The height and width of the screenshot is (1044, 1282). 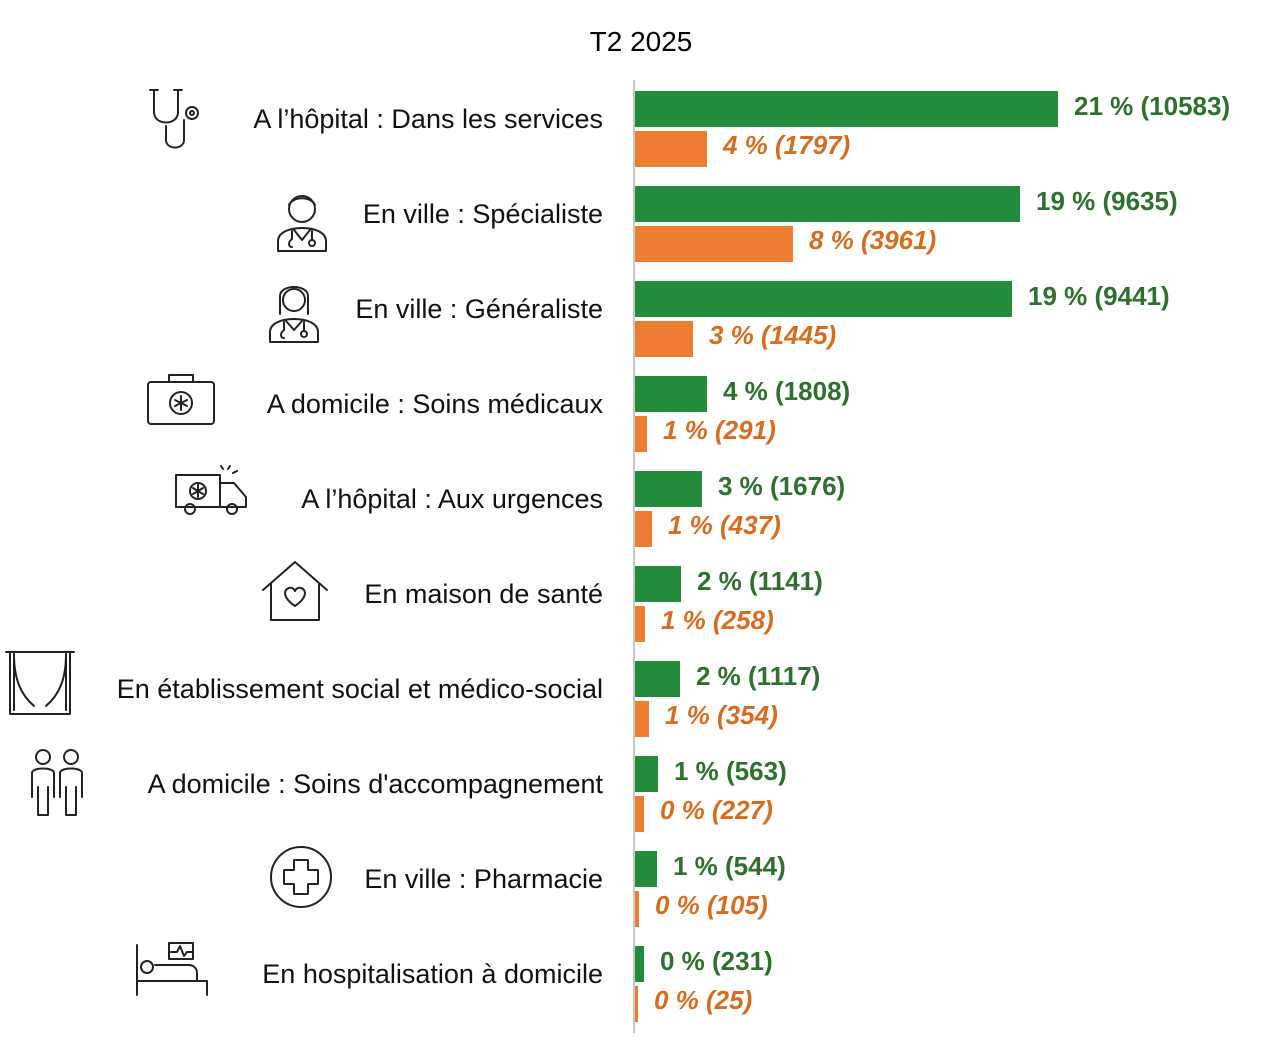 What do you see at coordinates (294, 313) in the screenshot?
I see `female-doctor-icon` at bounding box center [294, 313].